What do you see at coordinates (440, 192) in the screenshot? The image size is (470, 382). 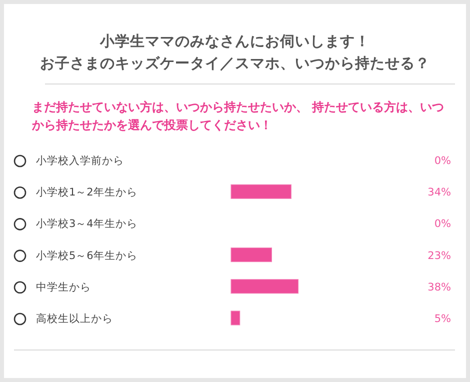 I see `data-label: 34%` at bounding box center [440, 192].